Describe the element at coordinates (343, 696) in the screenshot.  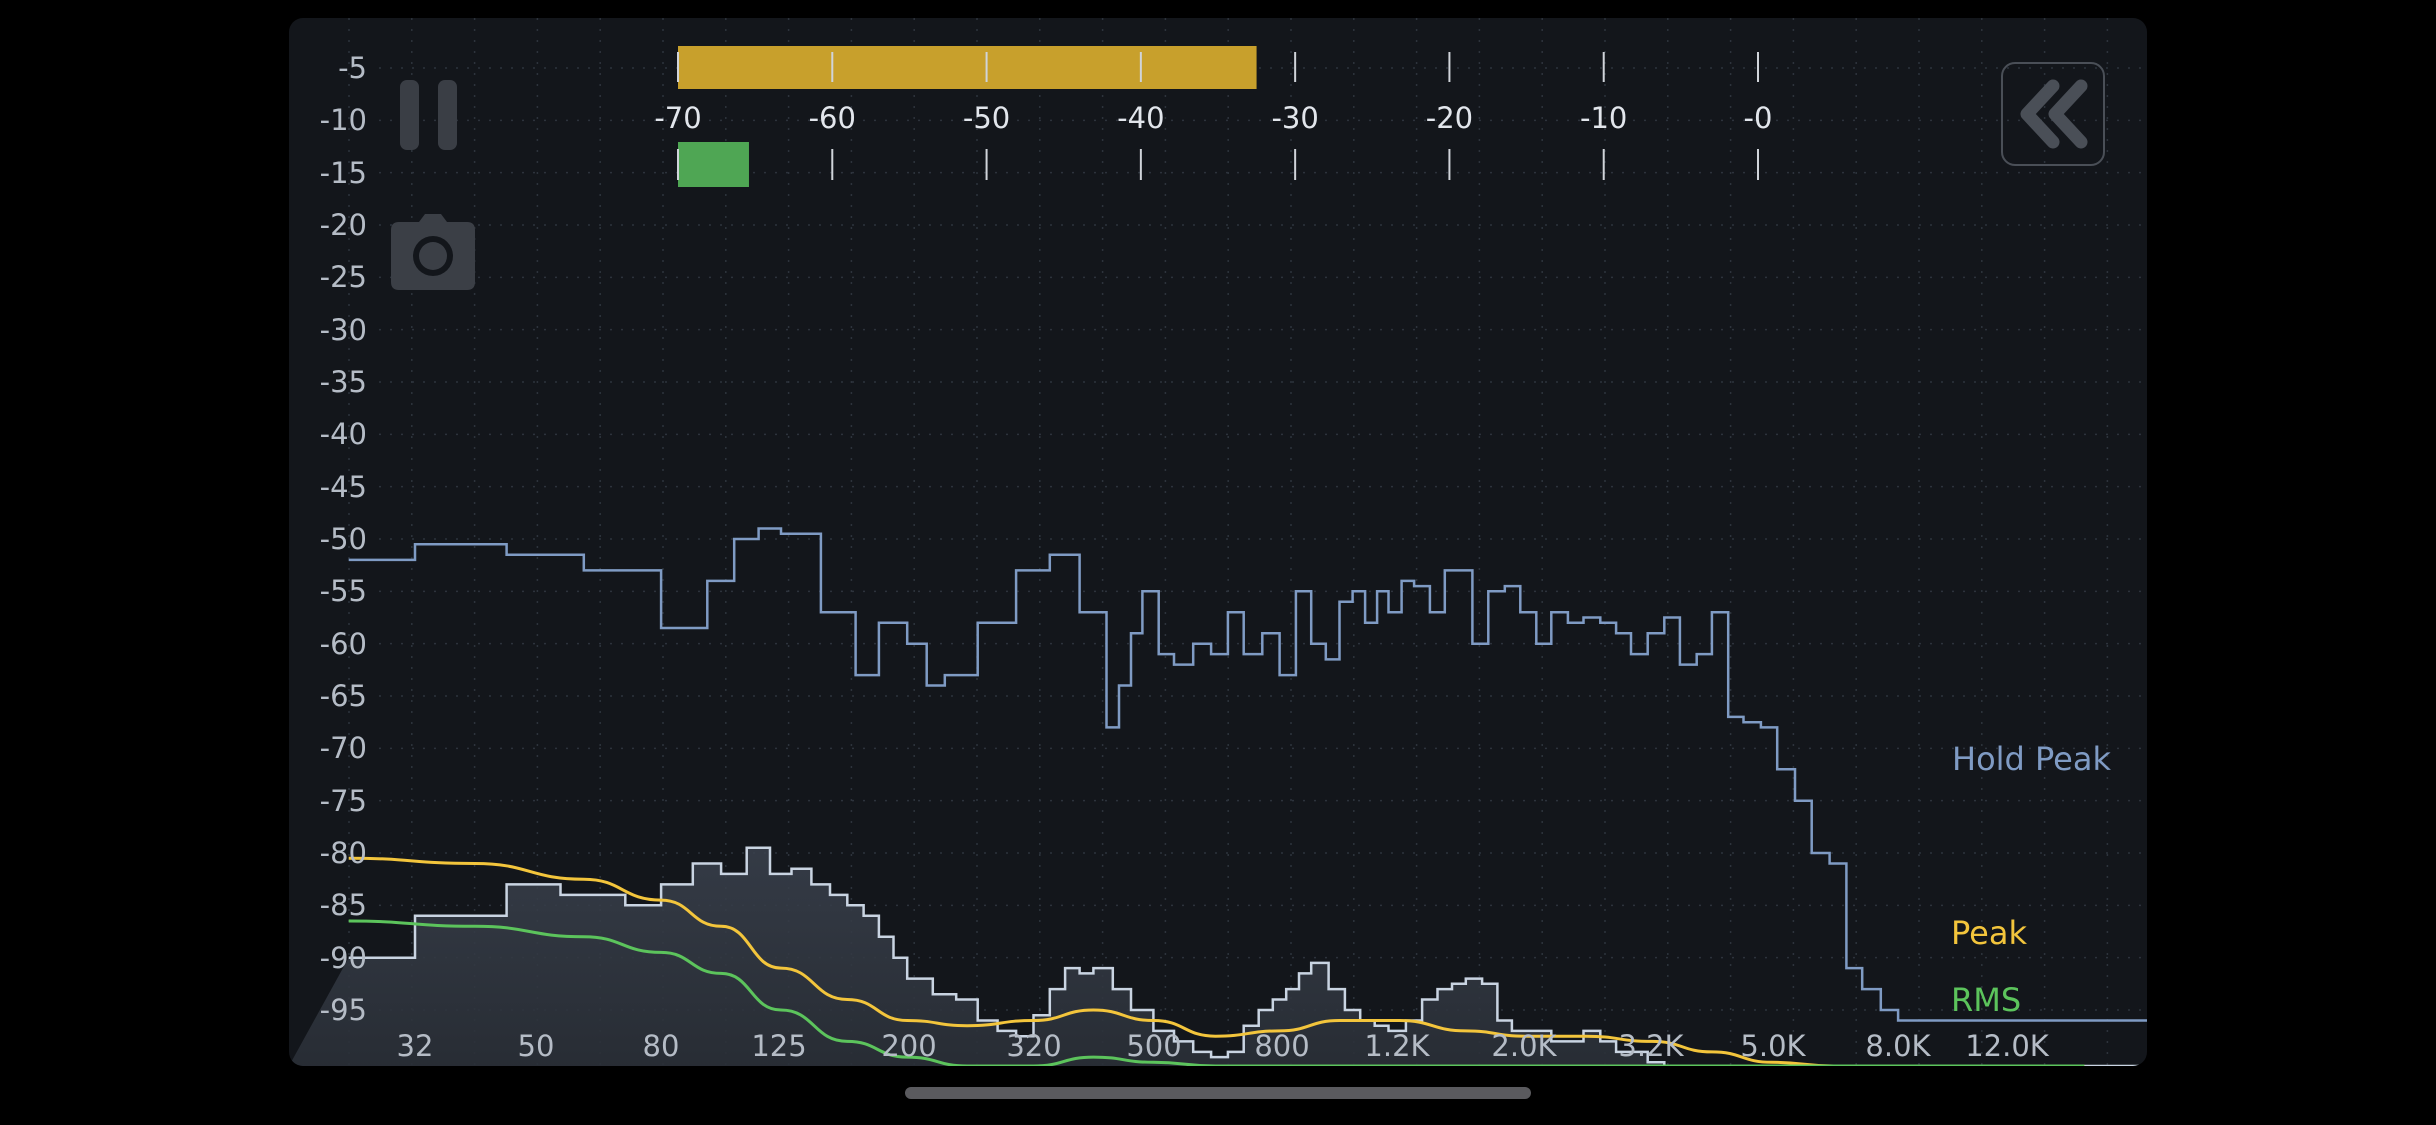
I see `y-axis-label: -65` at that location.